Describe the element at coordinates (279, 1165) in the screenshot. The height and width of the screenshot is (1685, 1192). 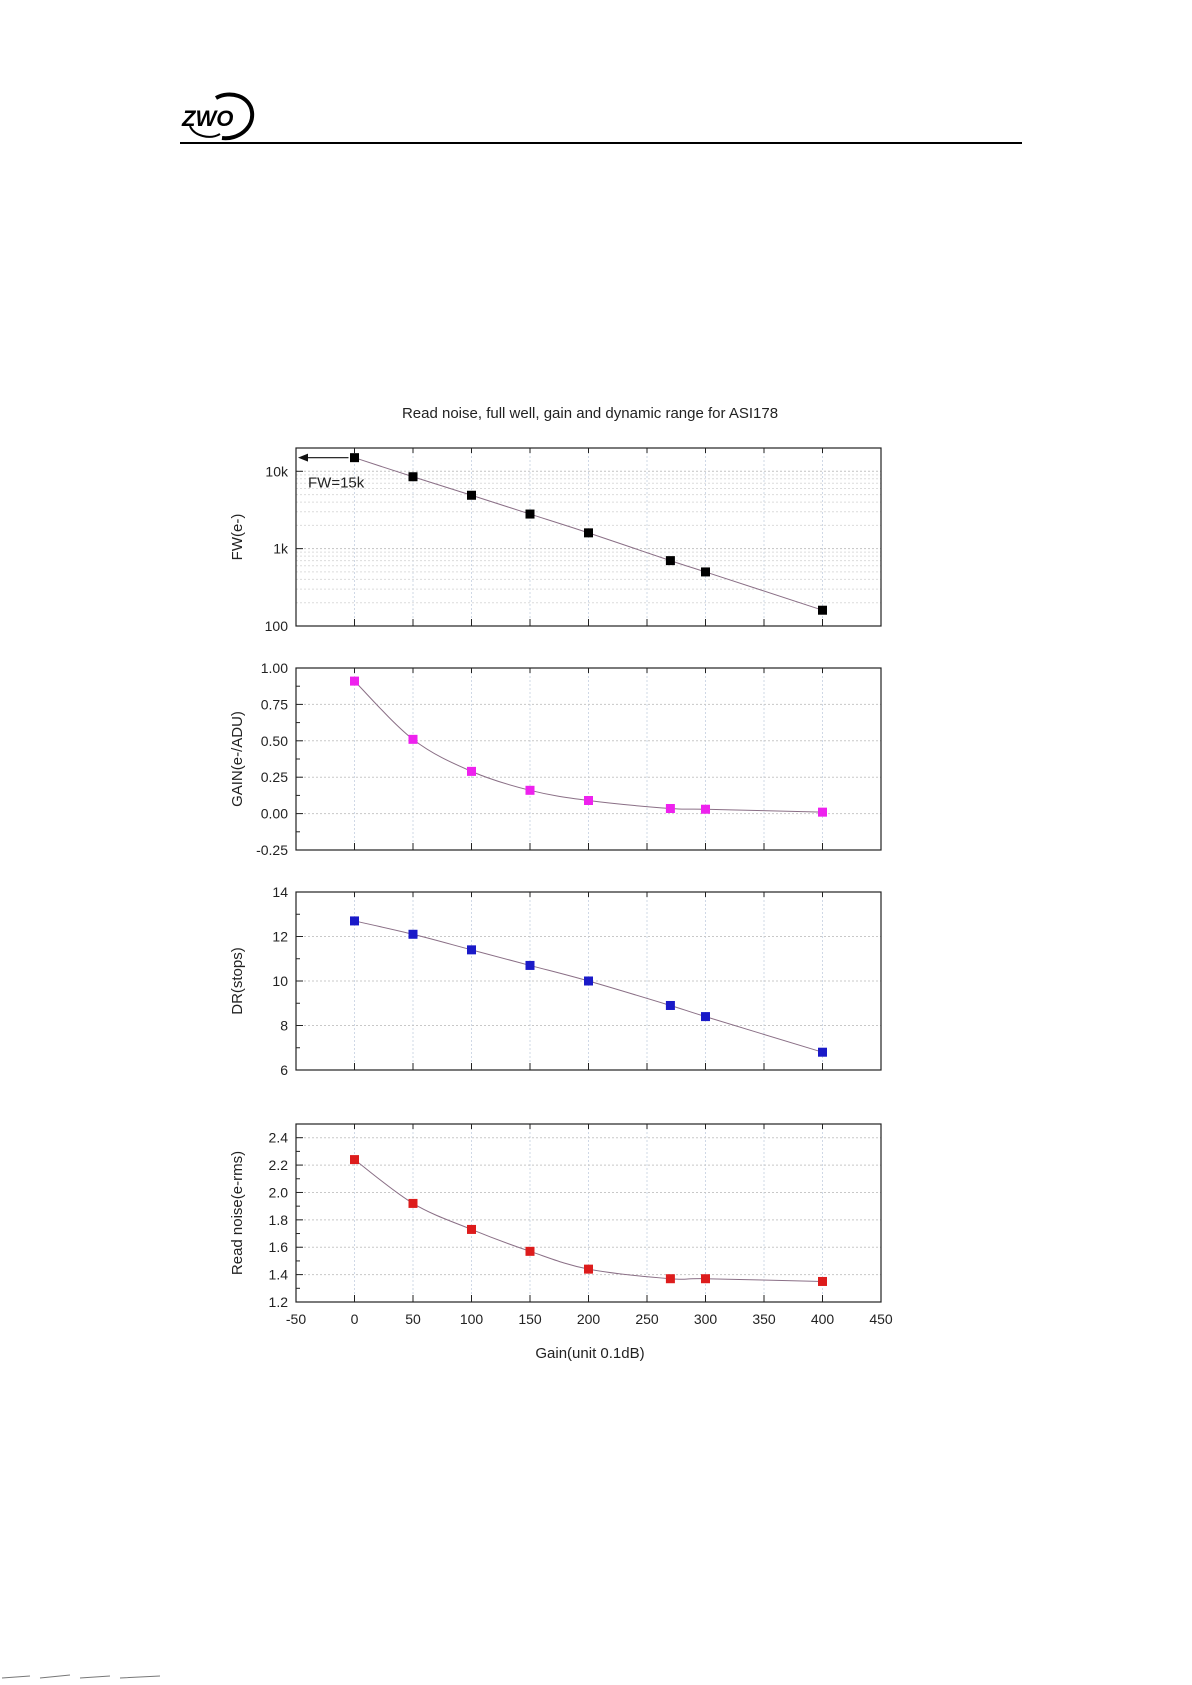
I see `y-tick-label: 2.2` at that location.